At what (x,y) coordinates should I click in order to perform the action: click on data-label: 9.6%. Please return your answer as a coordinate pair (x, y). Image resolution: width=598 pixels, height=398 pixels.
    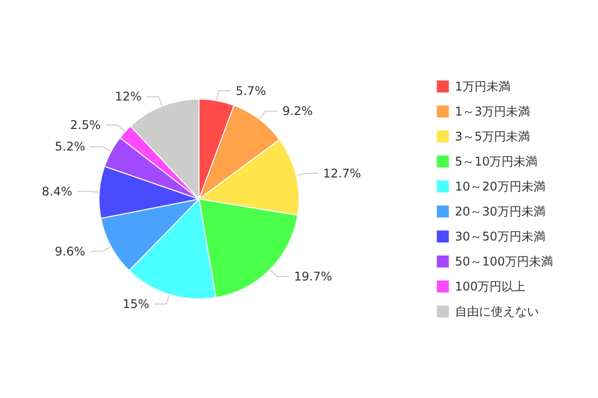
    Looking at the image, I should click on (70, 251).